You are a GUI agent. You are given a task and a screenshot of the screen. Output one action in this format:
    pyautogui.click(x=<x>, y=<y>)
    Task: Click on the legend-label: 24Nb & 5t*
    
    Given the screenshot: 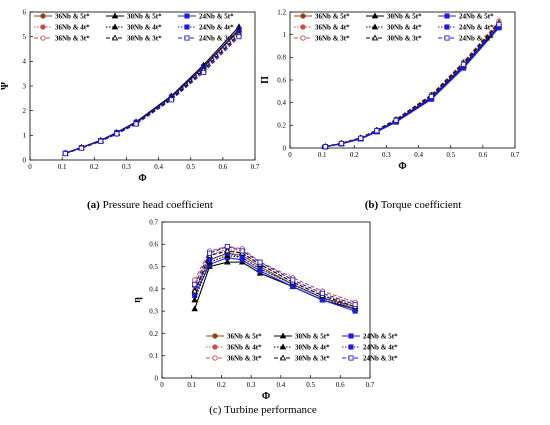 What is the action you would take?
    pyautogui.click(x=380, y=337)
    